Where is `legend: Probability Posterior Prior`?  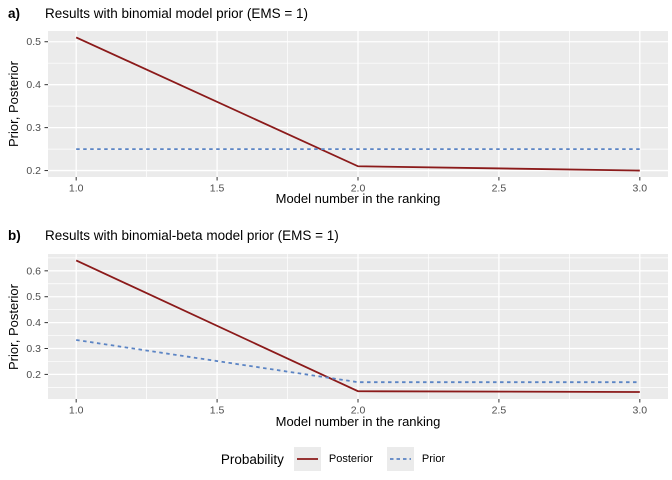 legend: Probability Posterior Prior is located at coordinates (336, 459).